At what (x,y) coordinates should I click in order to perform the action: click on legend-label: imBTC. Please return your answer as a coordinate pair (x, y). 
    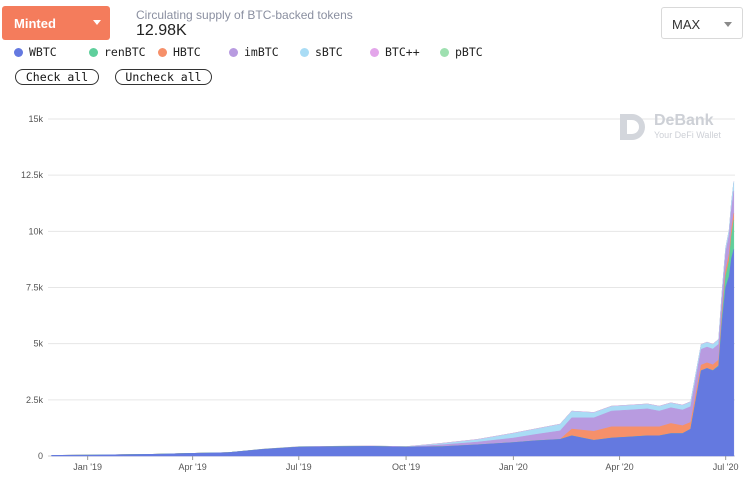
    Looking at the image, I should click on (261, 52).